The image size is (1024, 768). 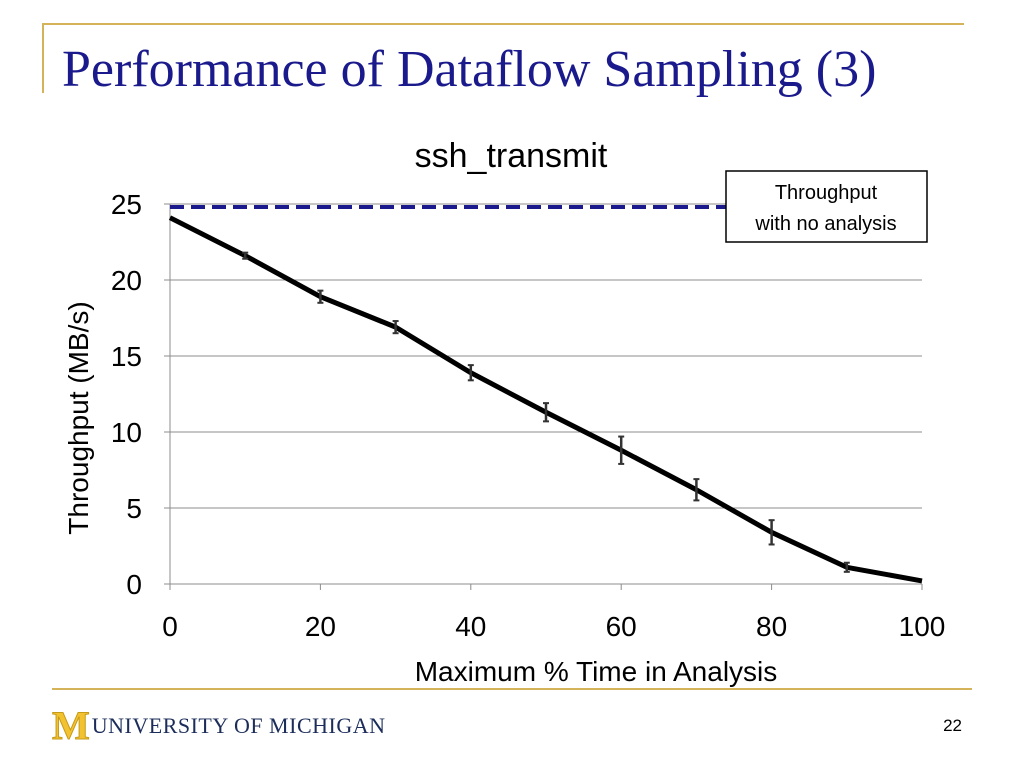 What do you see at coordinates (470, 626) in the screenshot?
I see `x-tick-label: 40` at bounding box center [470, 626].